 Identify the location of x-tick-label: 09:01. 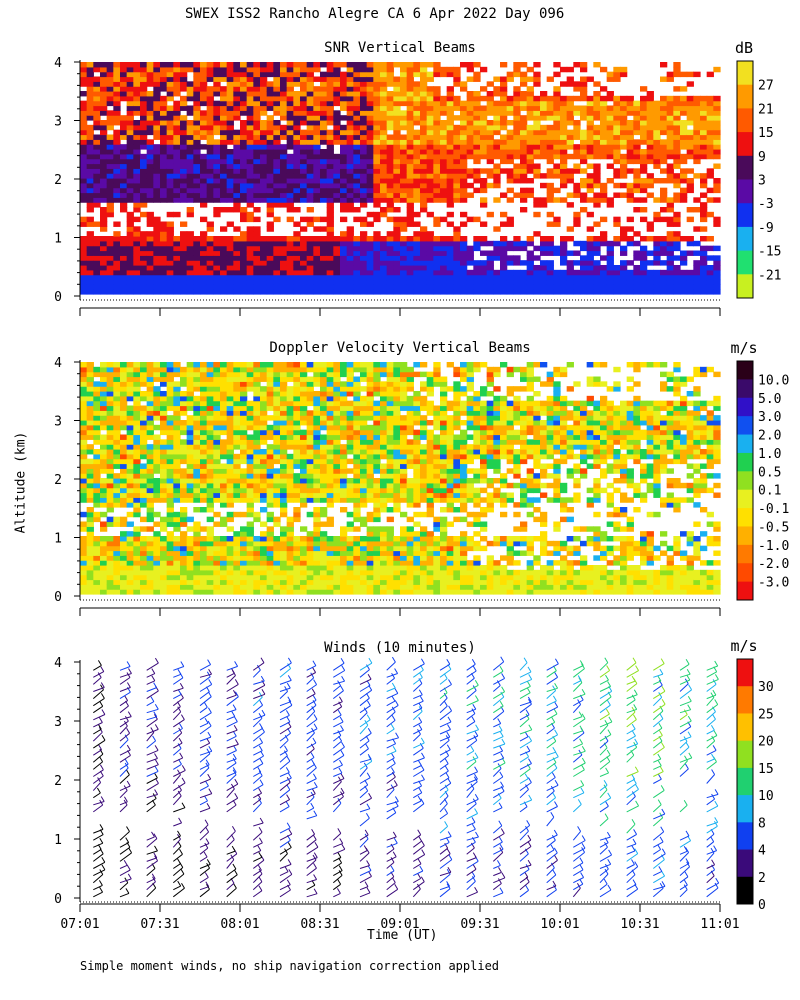
(399, 924).